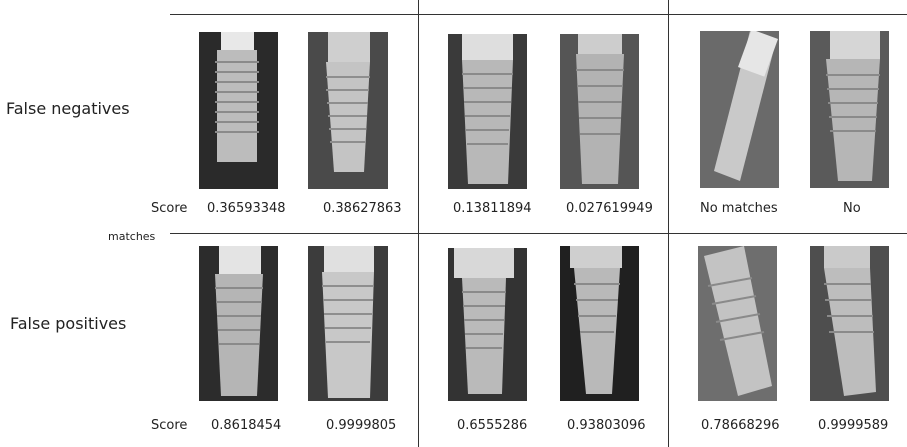 The height and width of the screenshot is (447, 907). Describe the element at coordinates (853, 425) in the screenshot. I see `score-value: 0.9999589` at that location.